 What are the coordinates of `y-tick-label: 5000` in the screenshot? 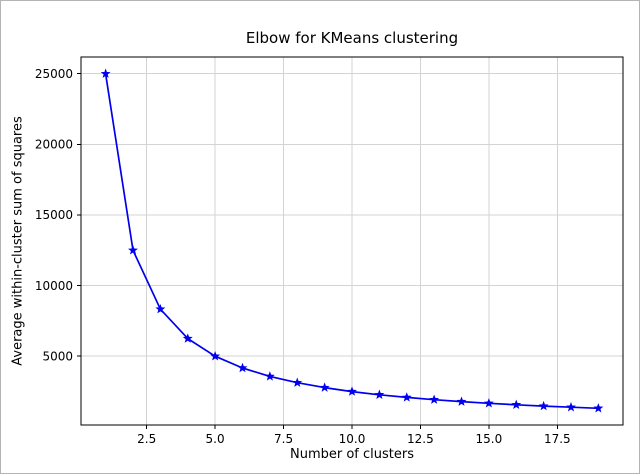 It's located at (57, 356).